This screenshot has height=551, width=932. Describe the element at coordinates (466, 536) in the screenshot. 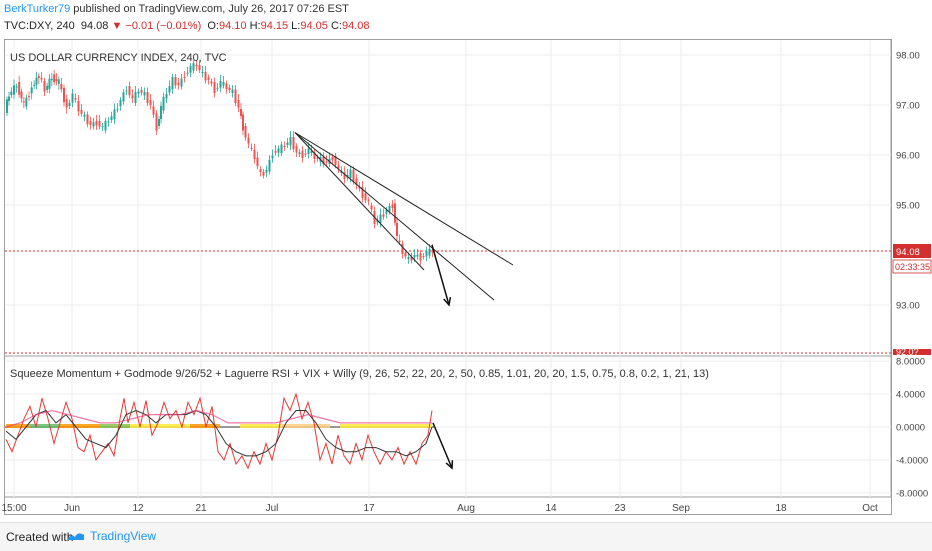

I see `footer-bar: Created with TradingView` at that location.